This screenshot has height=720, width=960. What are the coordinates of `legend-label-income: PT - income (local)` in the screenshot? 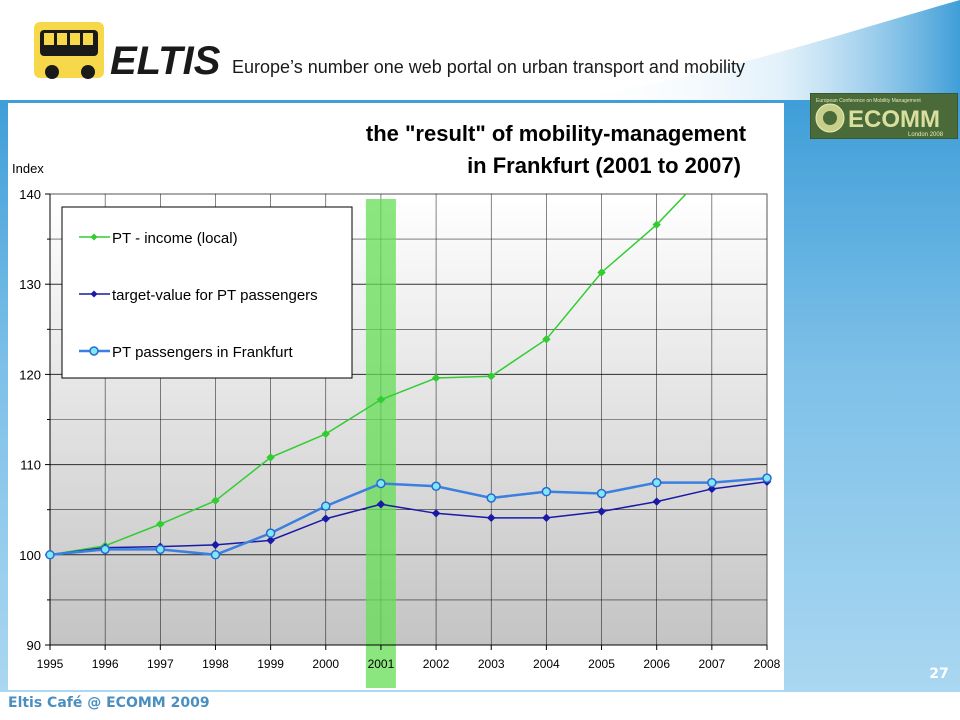 It's located at (175, 238).